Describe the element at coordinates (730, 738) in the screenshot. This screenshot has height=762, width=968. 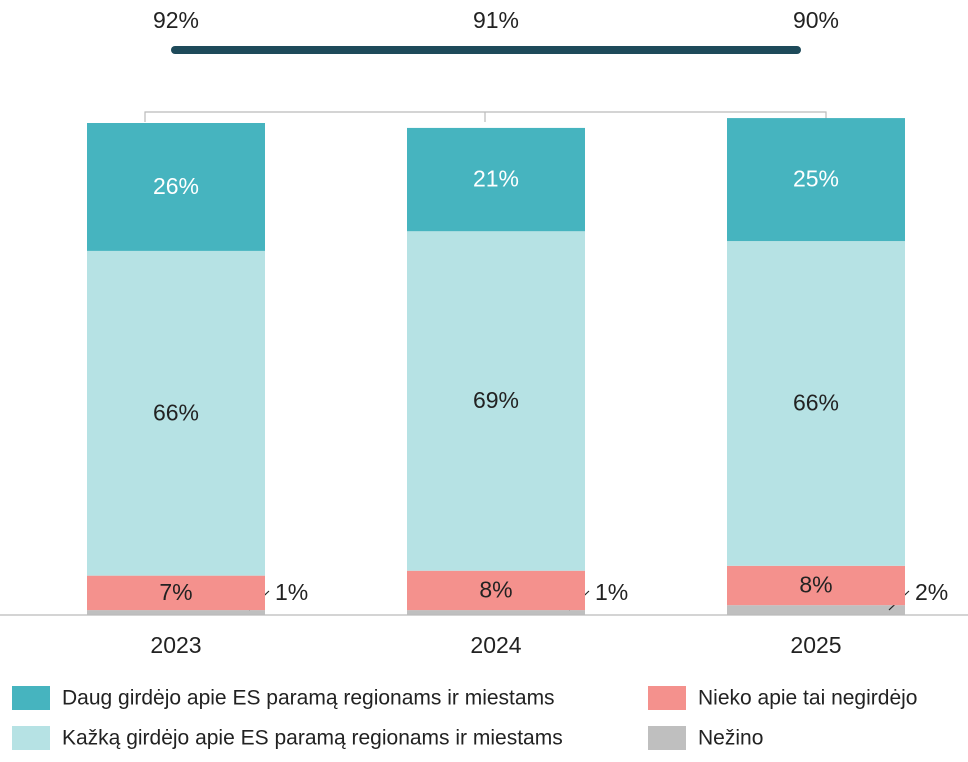
I see `legend-label: Nežino` at that location.